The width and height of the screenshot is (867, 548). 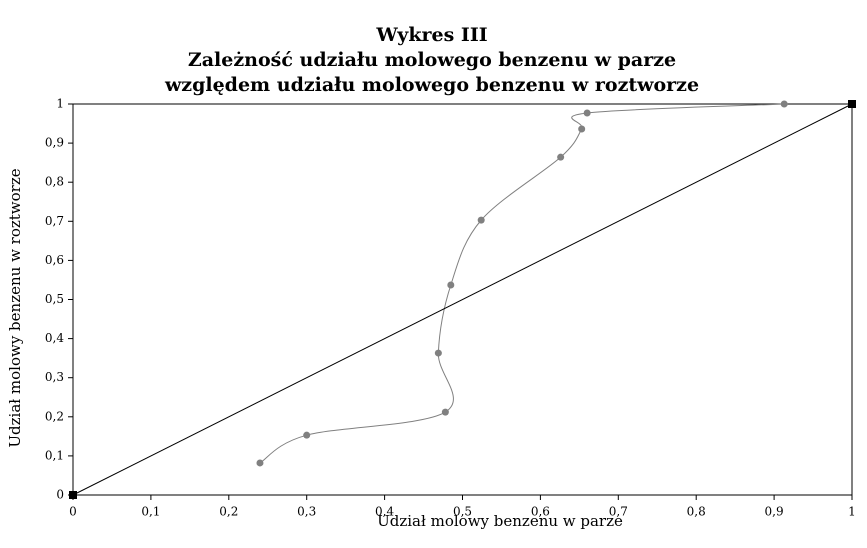 I want to click on x-tick-label: 0,3, so click(x=306, y=512).